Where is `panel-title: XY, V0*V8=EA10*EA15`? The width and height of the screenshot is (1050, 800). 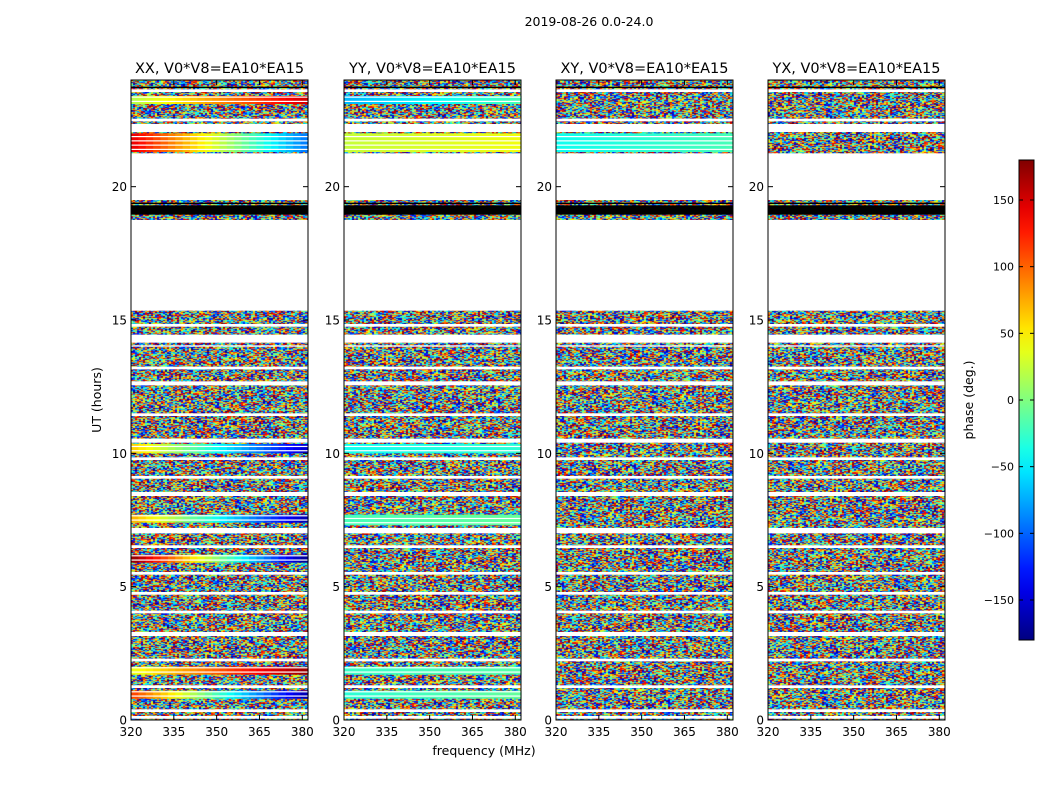 panel-title: XY, V0*V8=EA10*EA15 is located at coordinates (644, 69).